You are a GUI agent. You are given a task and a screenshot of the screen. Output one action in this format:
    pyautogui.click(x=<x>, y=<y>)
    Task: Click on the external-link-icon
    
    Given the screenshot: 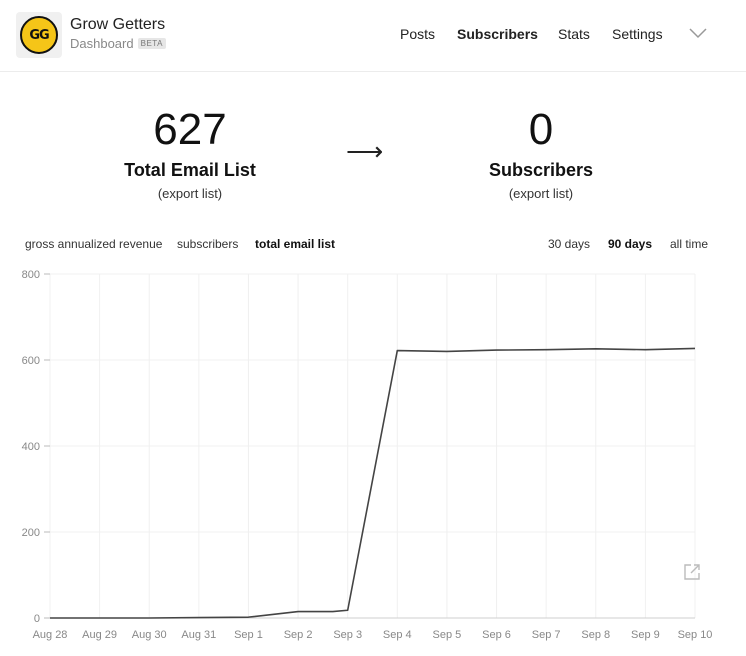 What is the action you would take?
    pyautogui.click(x=692, y=572)
    